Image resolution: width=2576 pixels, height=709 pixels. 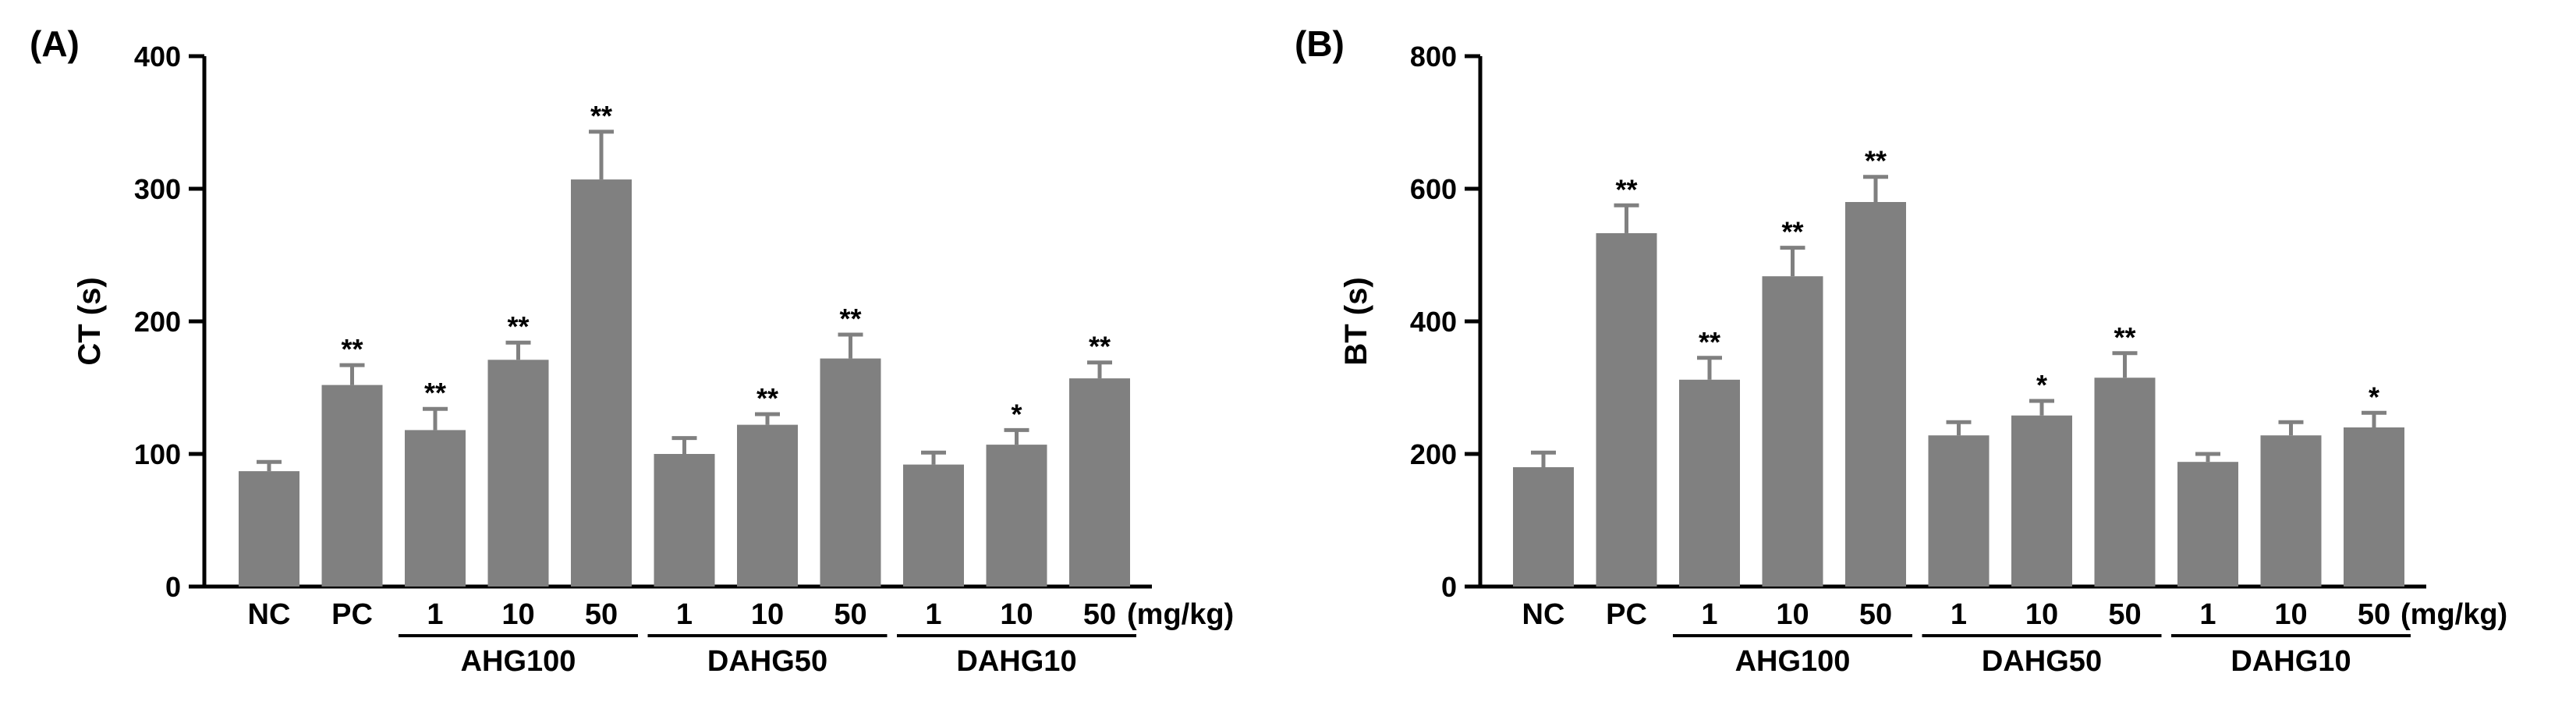 What do you see at coordinates (157, 454) in the screenshot?
I see `y-tick-label: 100` at bounding box center [157, 454].